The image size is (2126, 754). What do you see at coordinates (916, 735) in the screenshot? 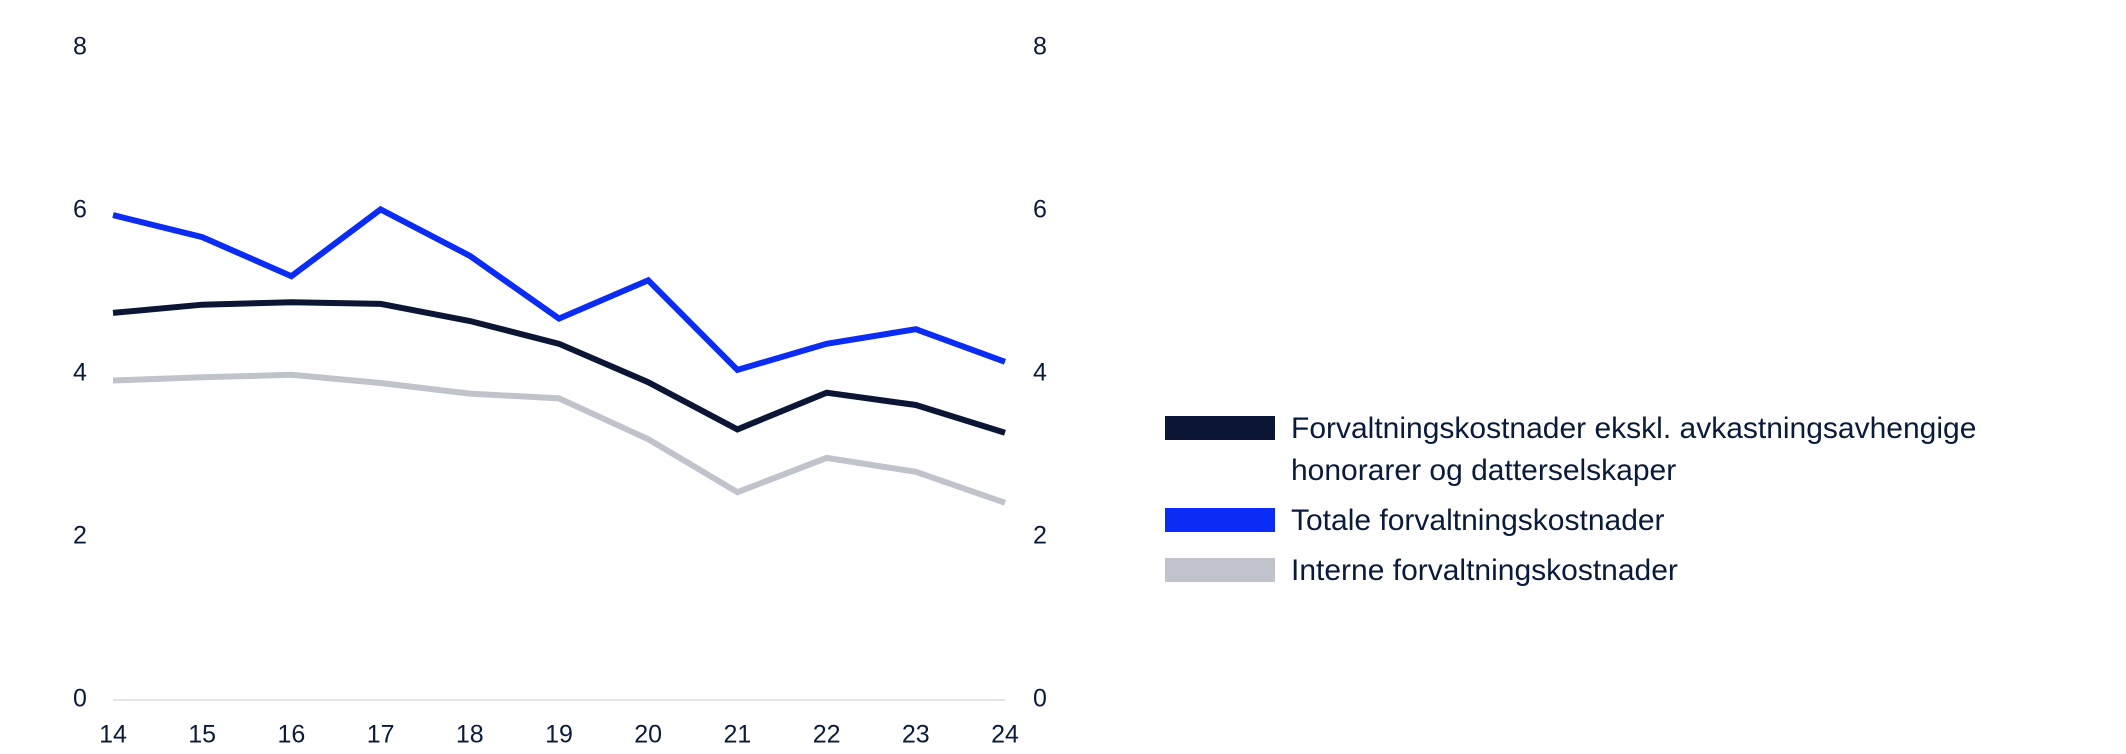
I see `x-tick-label: 23` at bounding box center [916, 735].